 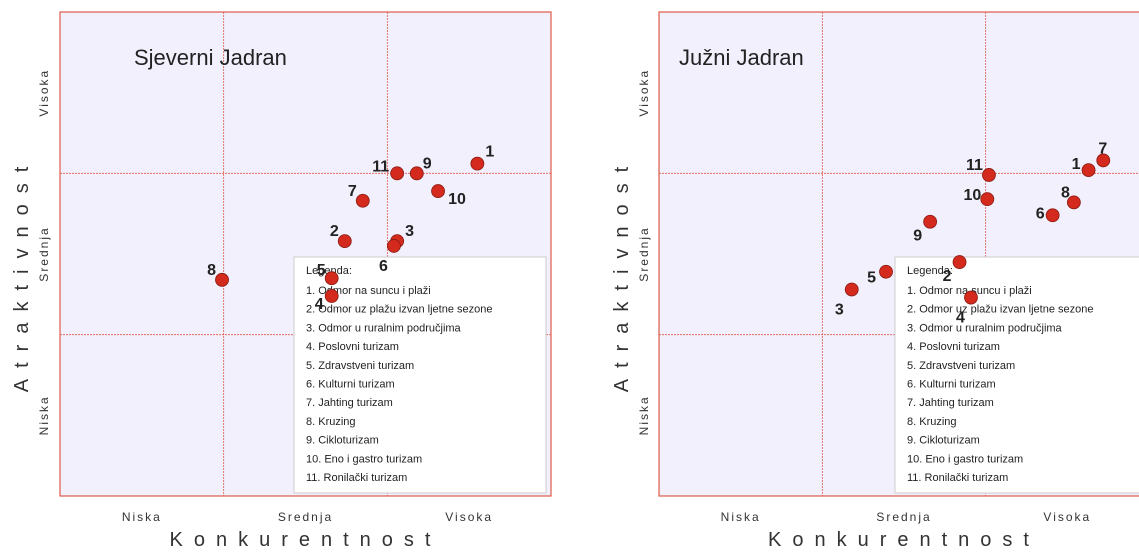 I want to click on legend-item: 1. Odmor na suncu i plaži, so click(x=368, y=291).